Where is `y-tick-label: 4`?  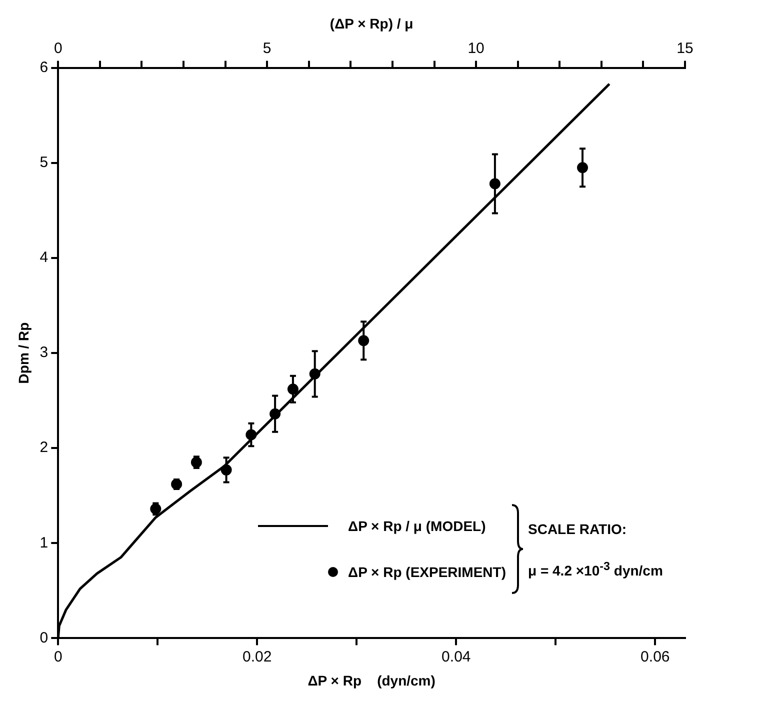
y-tick-label: 4 is located at coordinates (44, 257).